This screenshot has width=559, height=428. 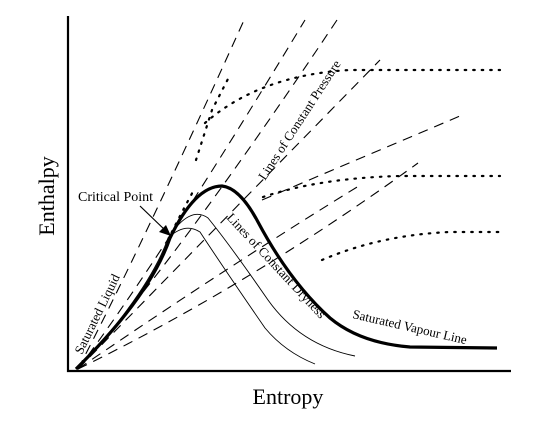 I want to click on critical-point-marker, so click(x=155, y=220).